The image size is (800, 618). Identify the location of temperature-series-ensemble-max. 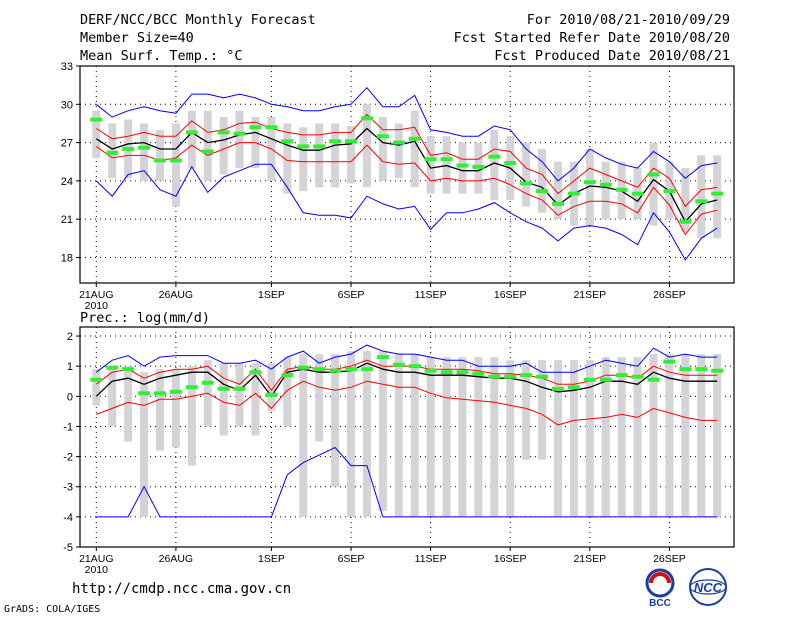
(406, 134).